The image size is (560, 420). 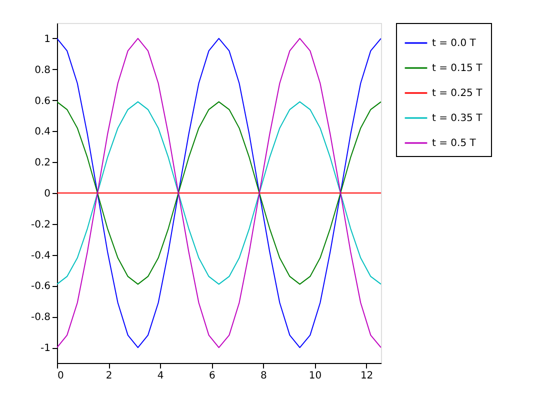 What do you see at coordinates (160, 376) in the screenshot?
I see `x-tick-label: 4` at bounding box center [160, 376].